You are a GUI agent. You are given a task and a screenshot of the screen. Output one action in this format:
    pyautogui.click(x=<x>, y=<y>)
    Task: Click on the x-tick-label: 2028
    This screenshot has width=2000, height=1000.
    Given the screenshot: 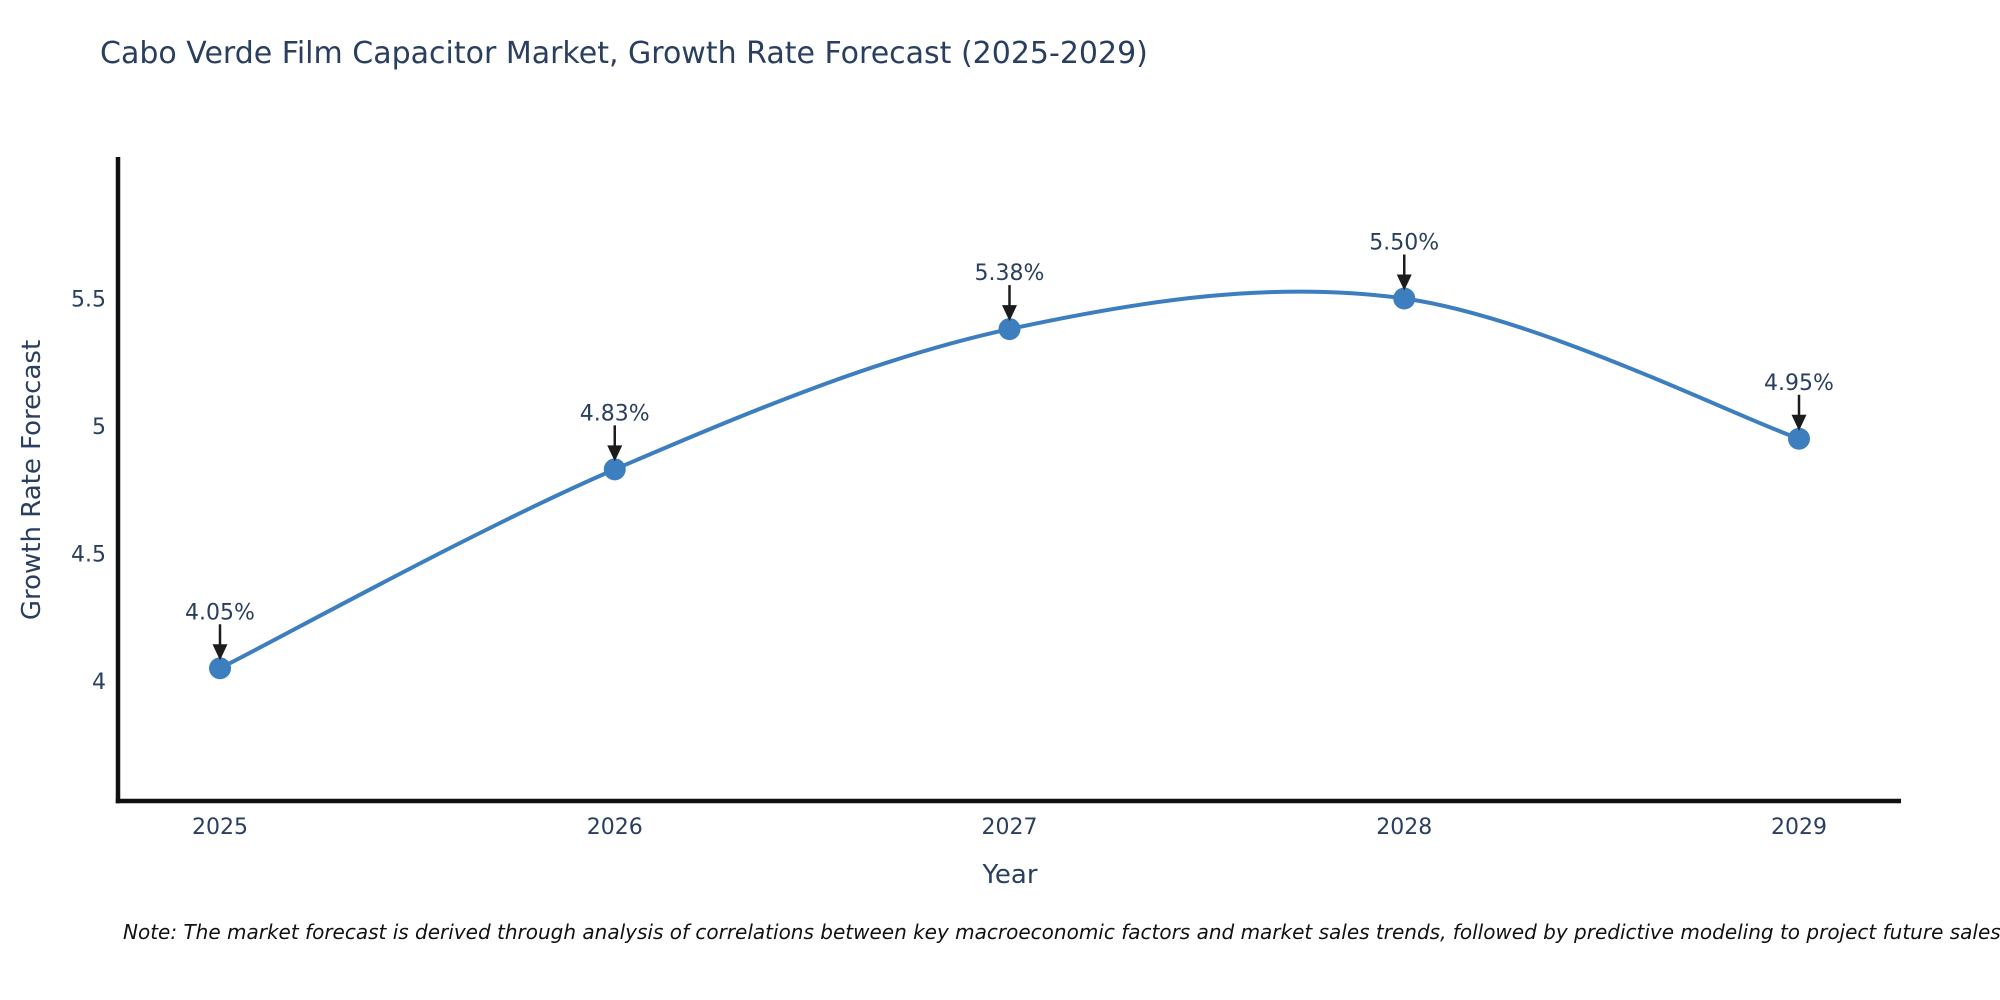 What is the action you would take?
    pyautogui.click(x=1404, y=827)
    